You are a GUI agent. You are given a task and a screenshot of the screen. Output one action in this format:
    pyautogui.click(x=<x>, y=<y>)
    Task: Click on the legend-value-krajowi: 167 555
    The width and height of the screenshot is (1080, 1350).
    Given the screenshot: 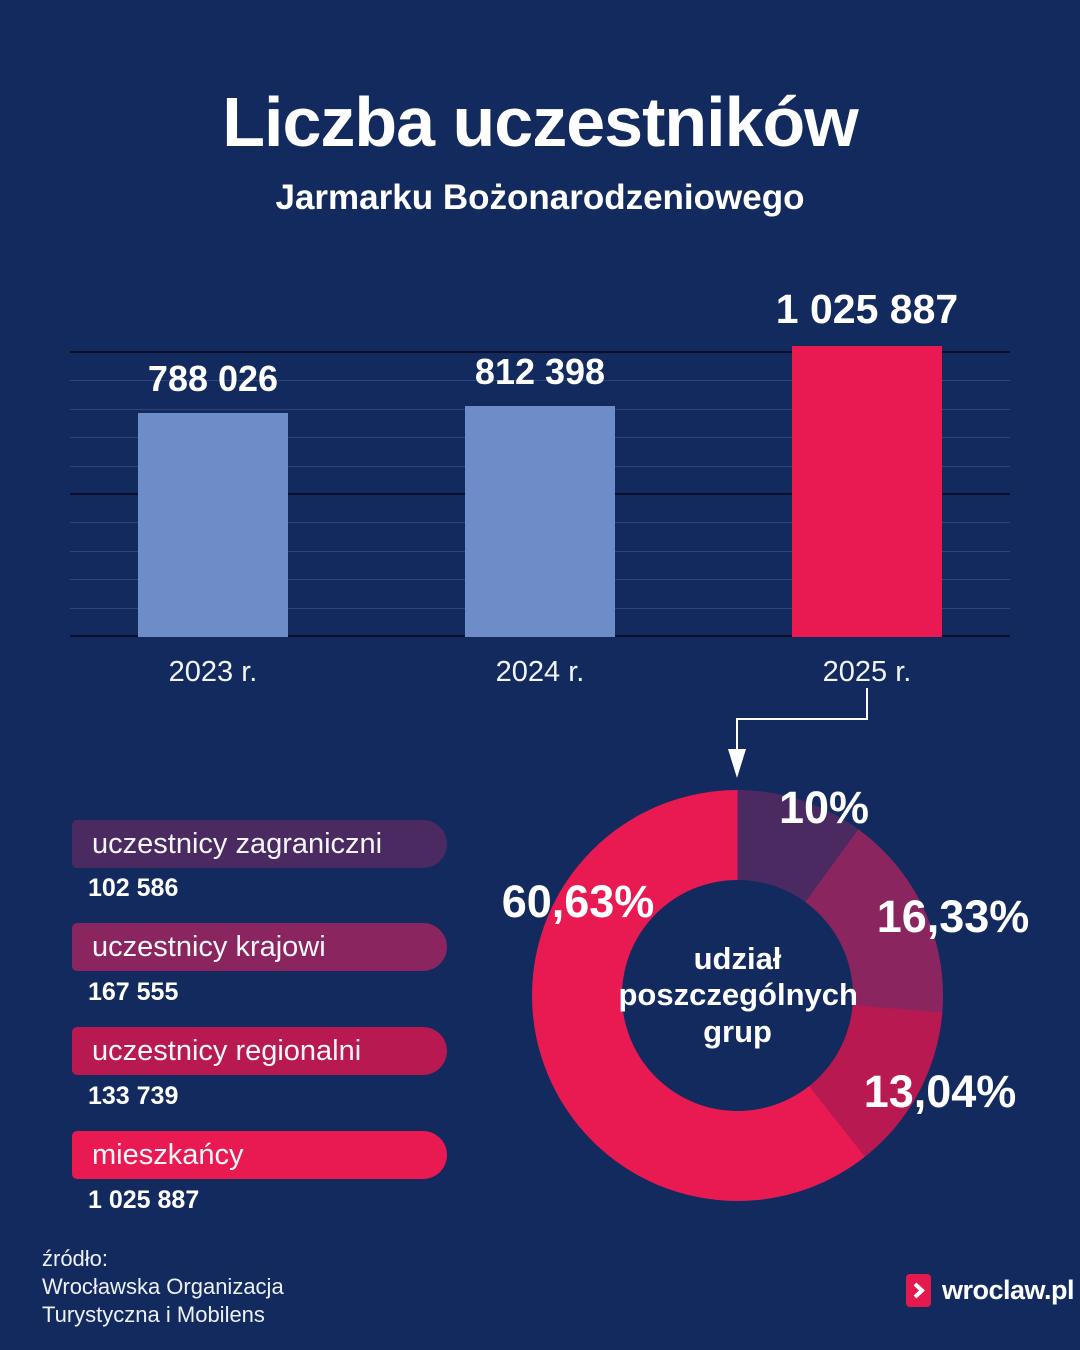 What is the action you would take?
    pyautogui.click(x=133, y=992)
    